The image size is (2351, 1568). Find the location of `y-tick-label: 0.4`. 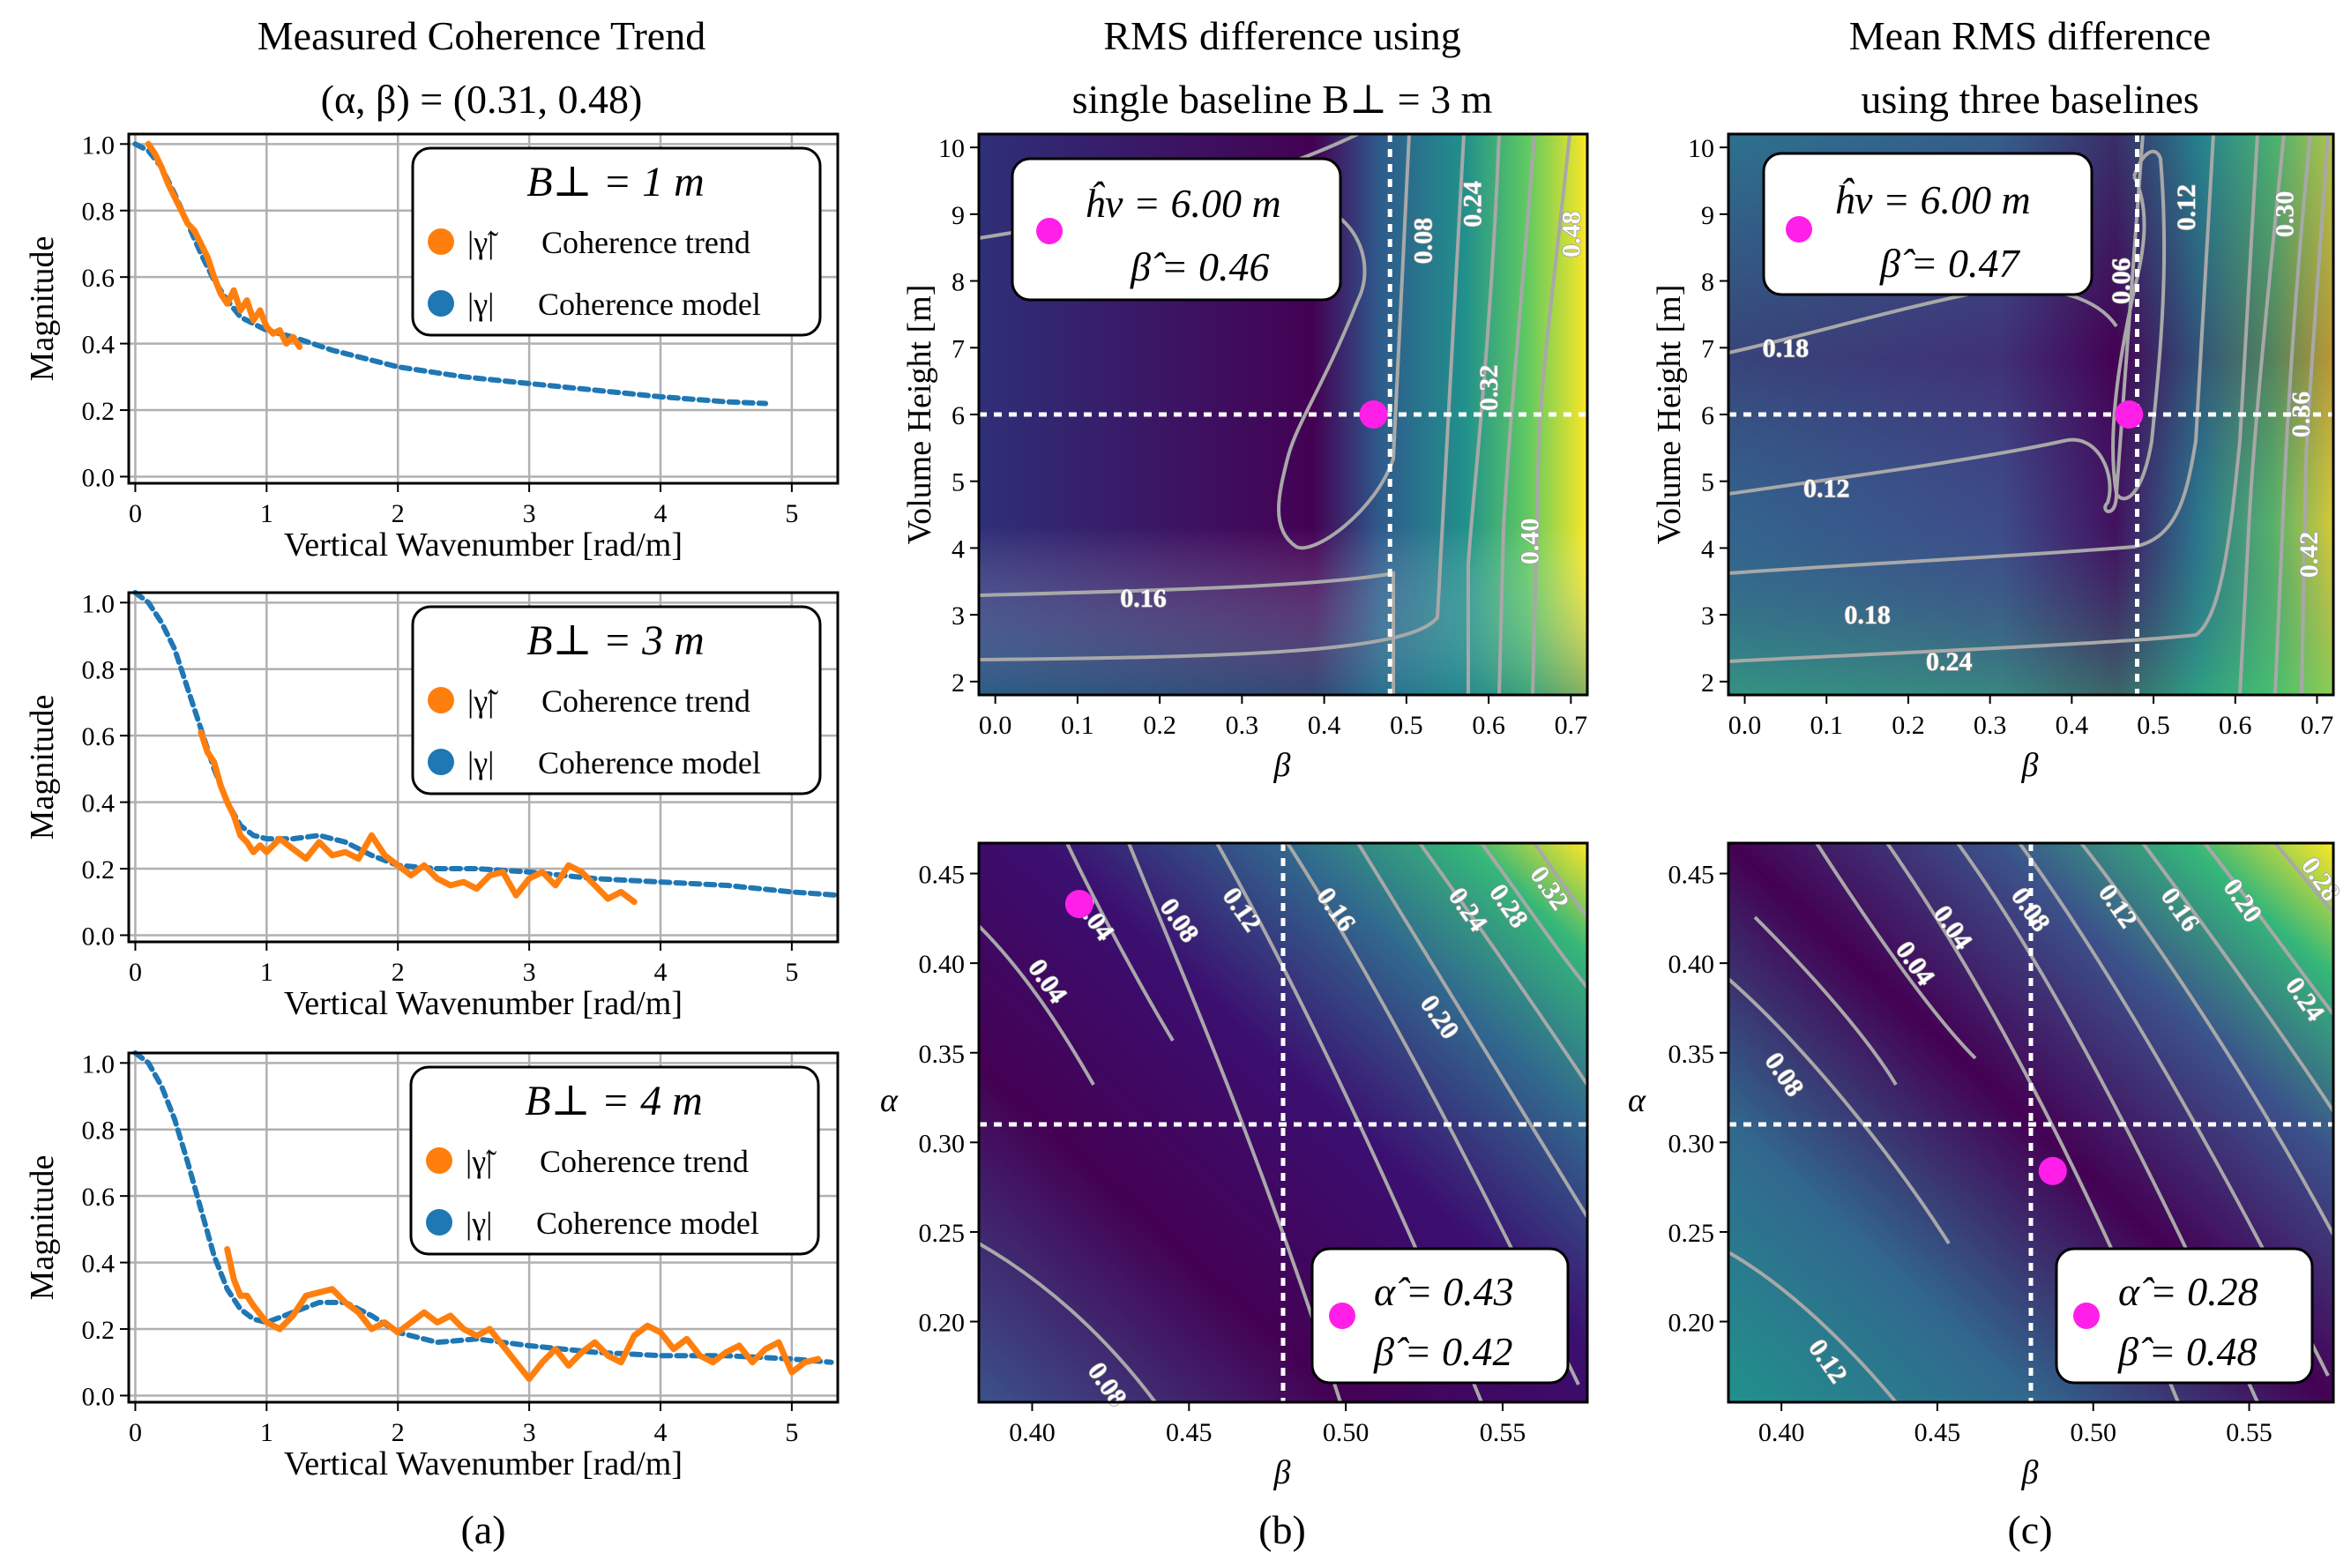

y-tick-label: 0.4 is located at coordinates (99, 1264).